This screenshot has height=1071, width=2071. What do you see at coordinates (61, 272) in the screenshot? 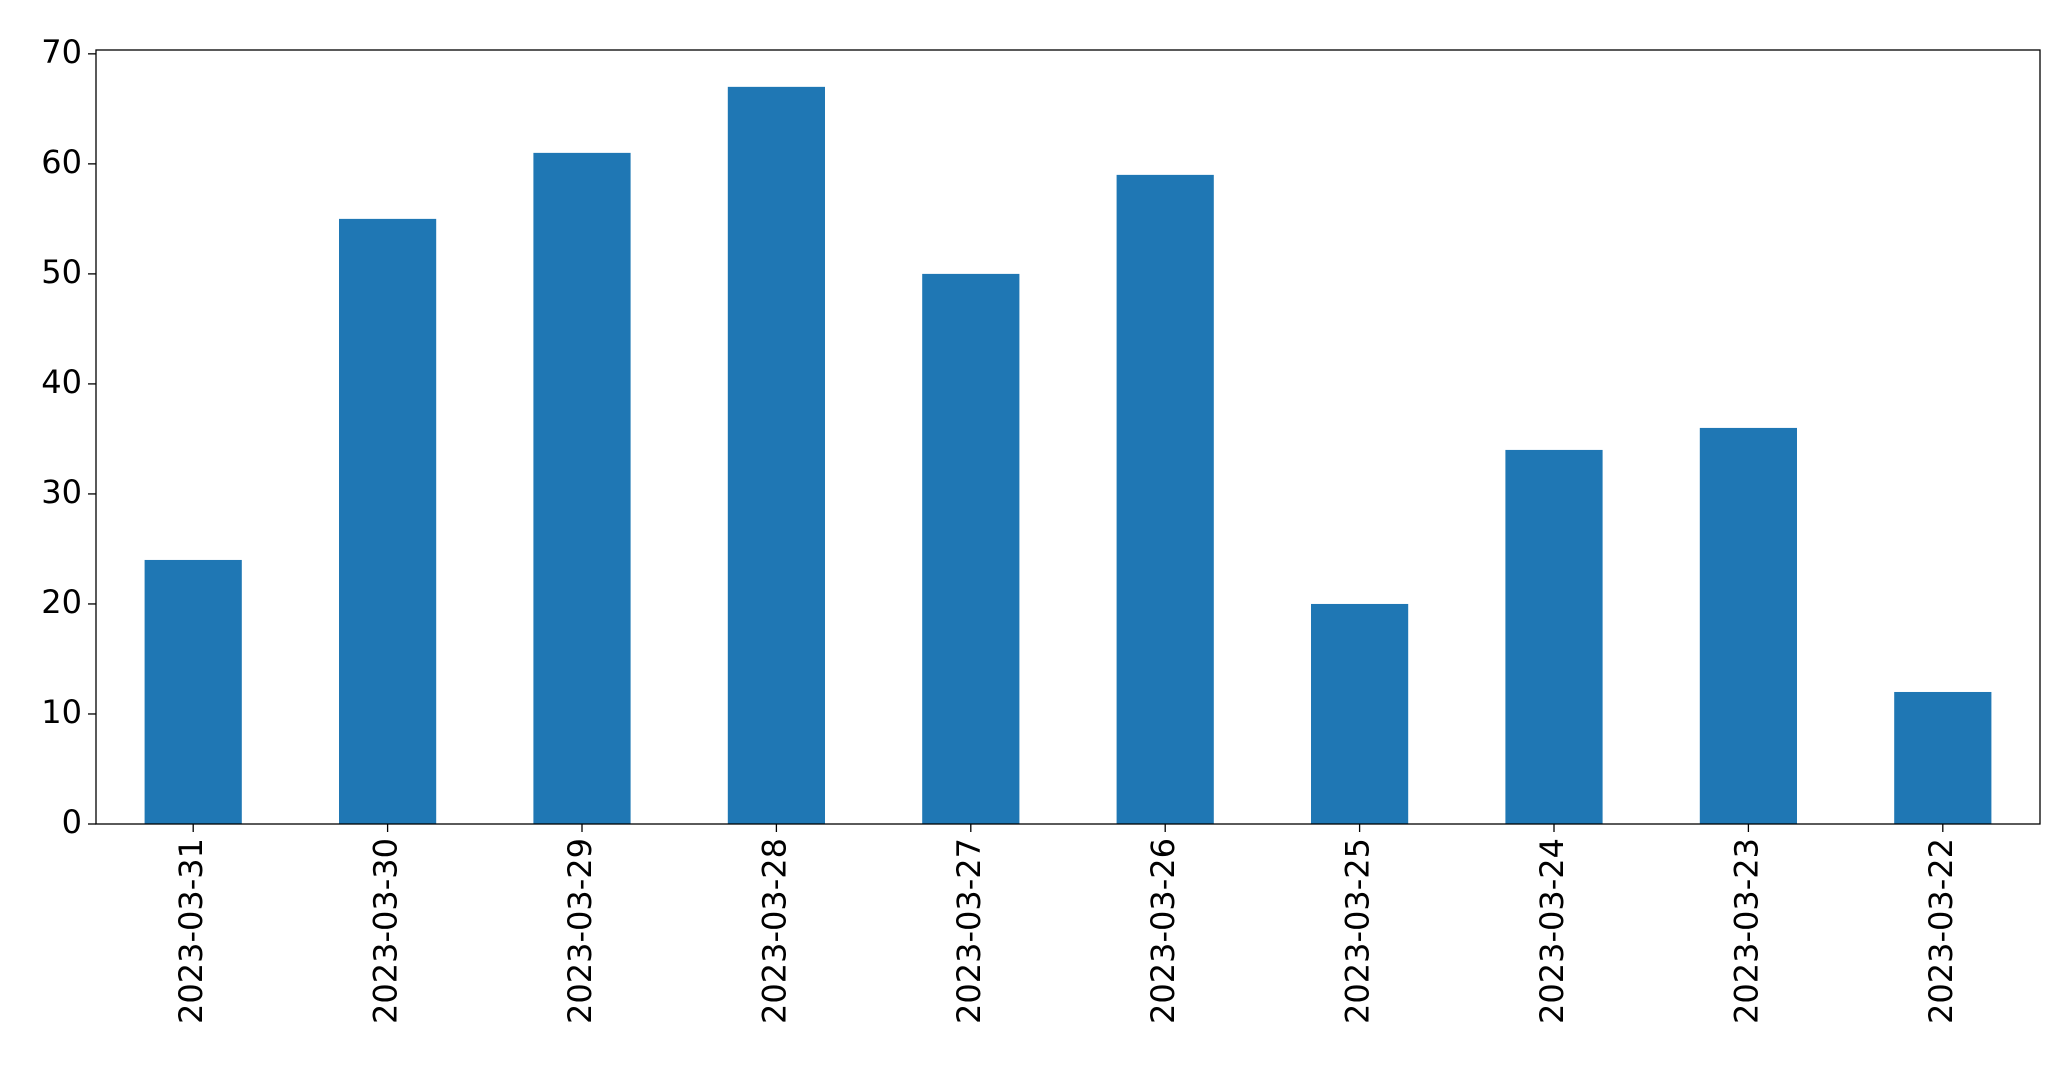
I see `y-tick-label: 50` at bounding box center [61, 272].